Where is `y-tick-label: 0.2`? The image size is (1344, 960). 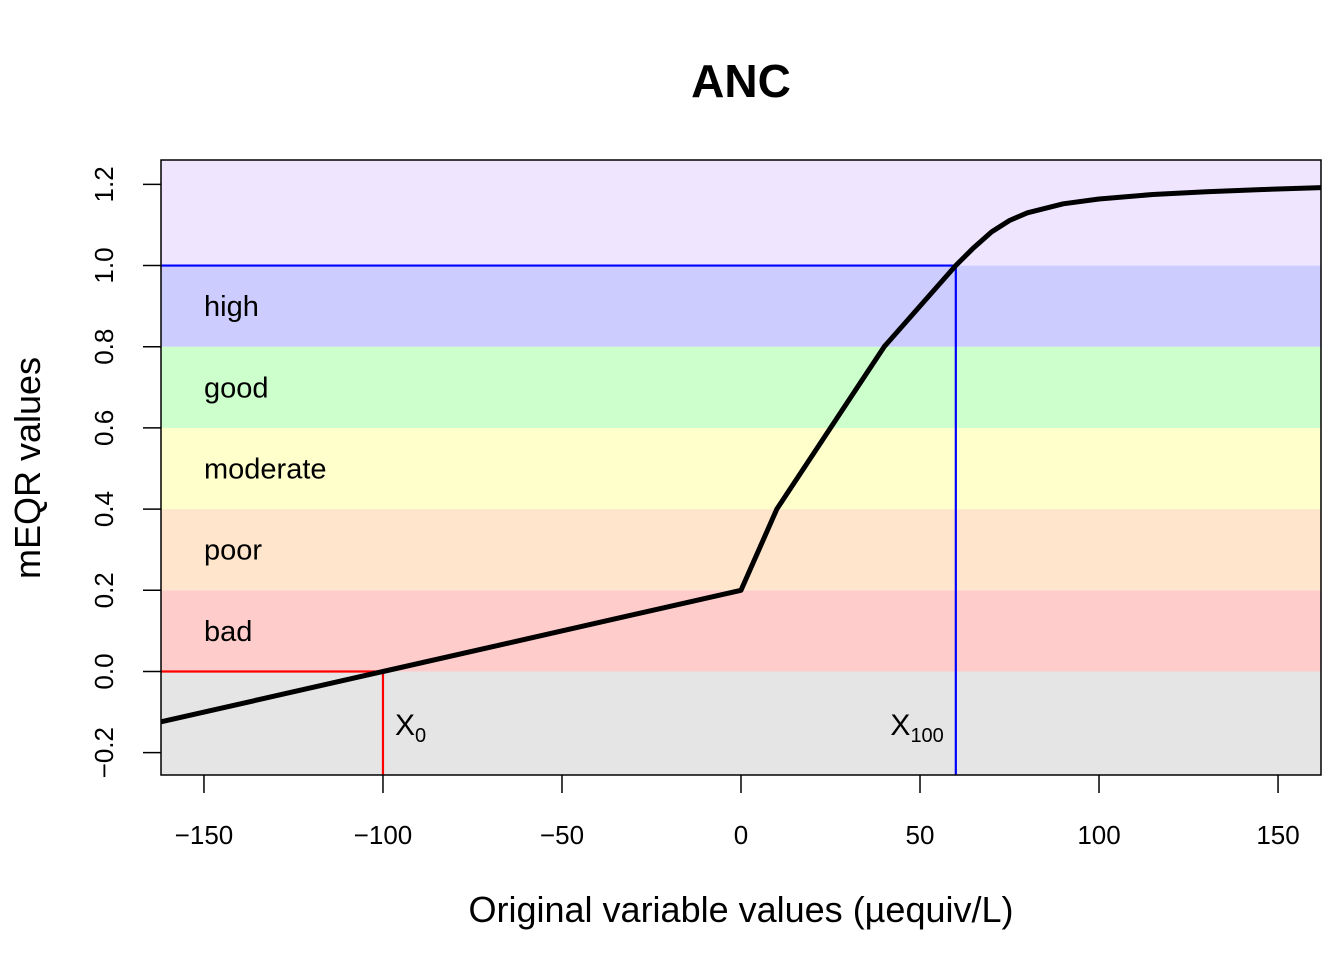 y-tick-label: 0.2 is located at coordinates (104, 590).